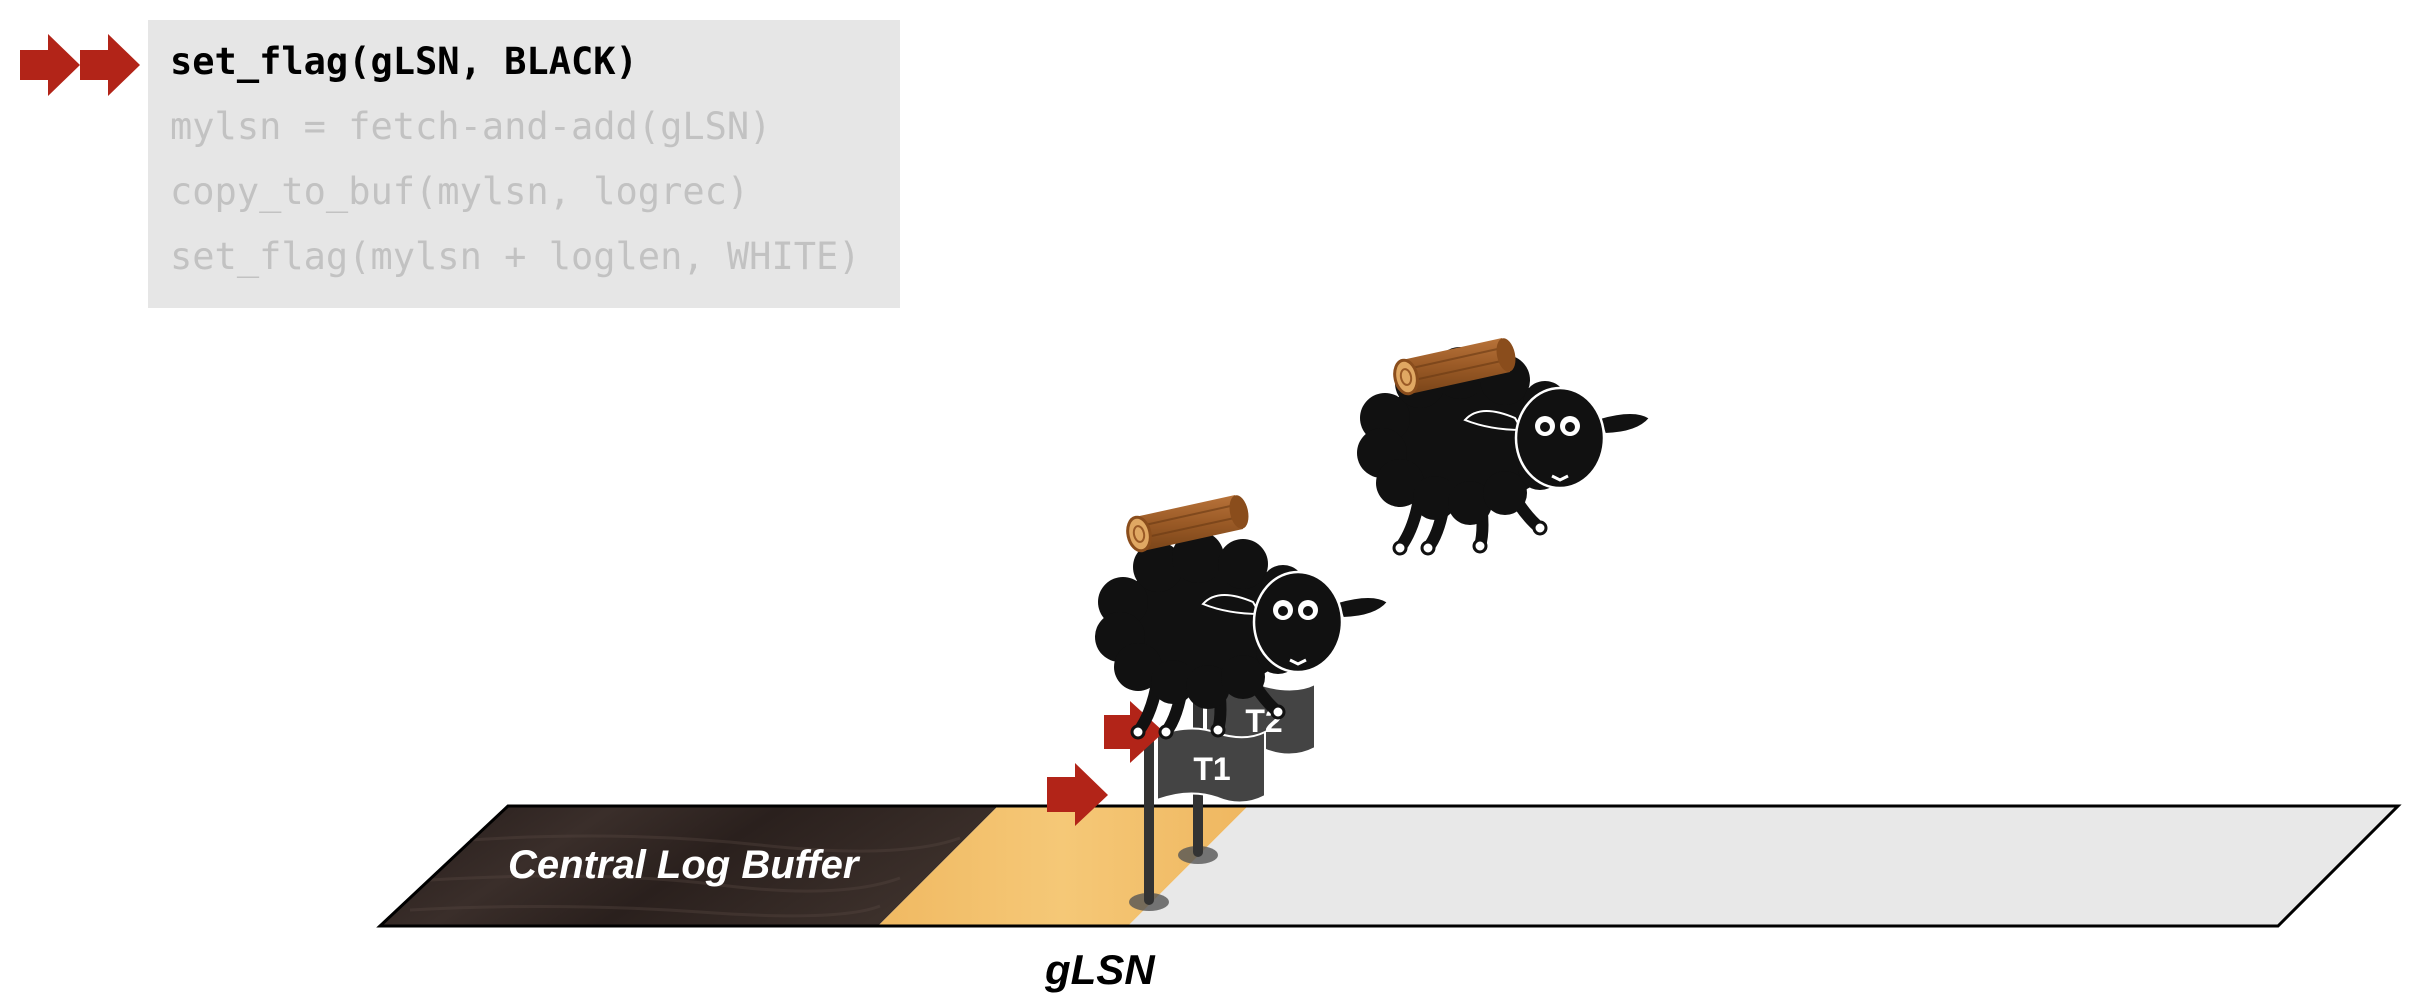 The height and width of the screenshot is (1002, 2412). I want to click on pointer-label: gLSN, so click(1100, 969).